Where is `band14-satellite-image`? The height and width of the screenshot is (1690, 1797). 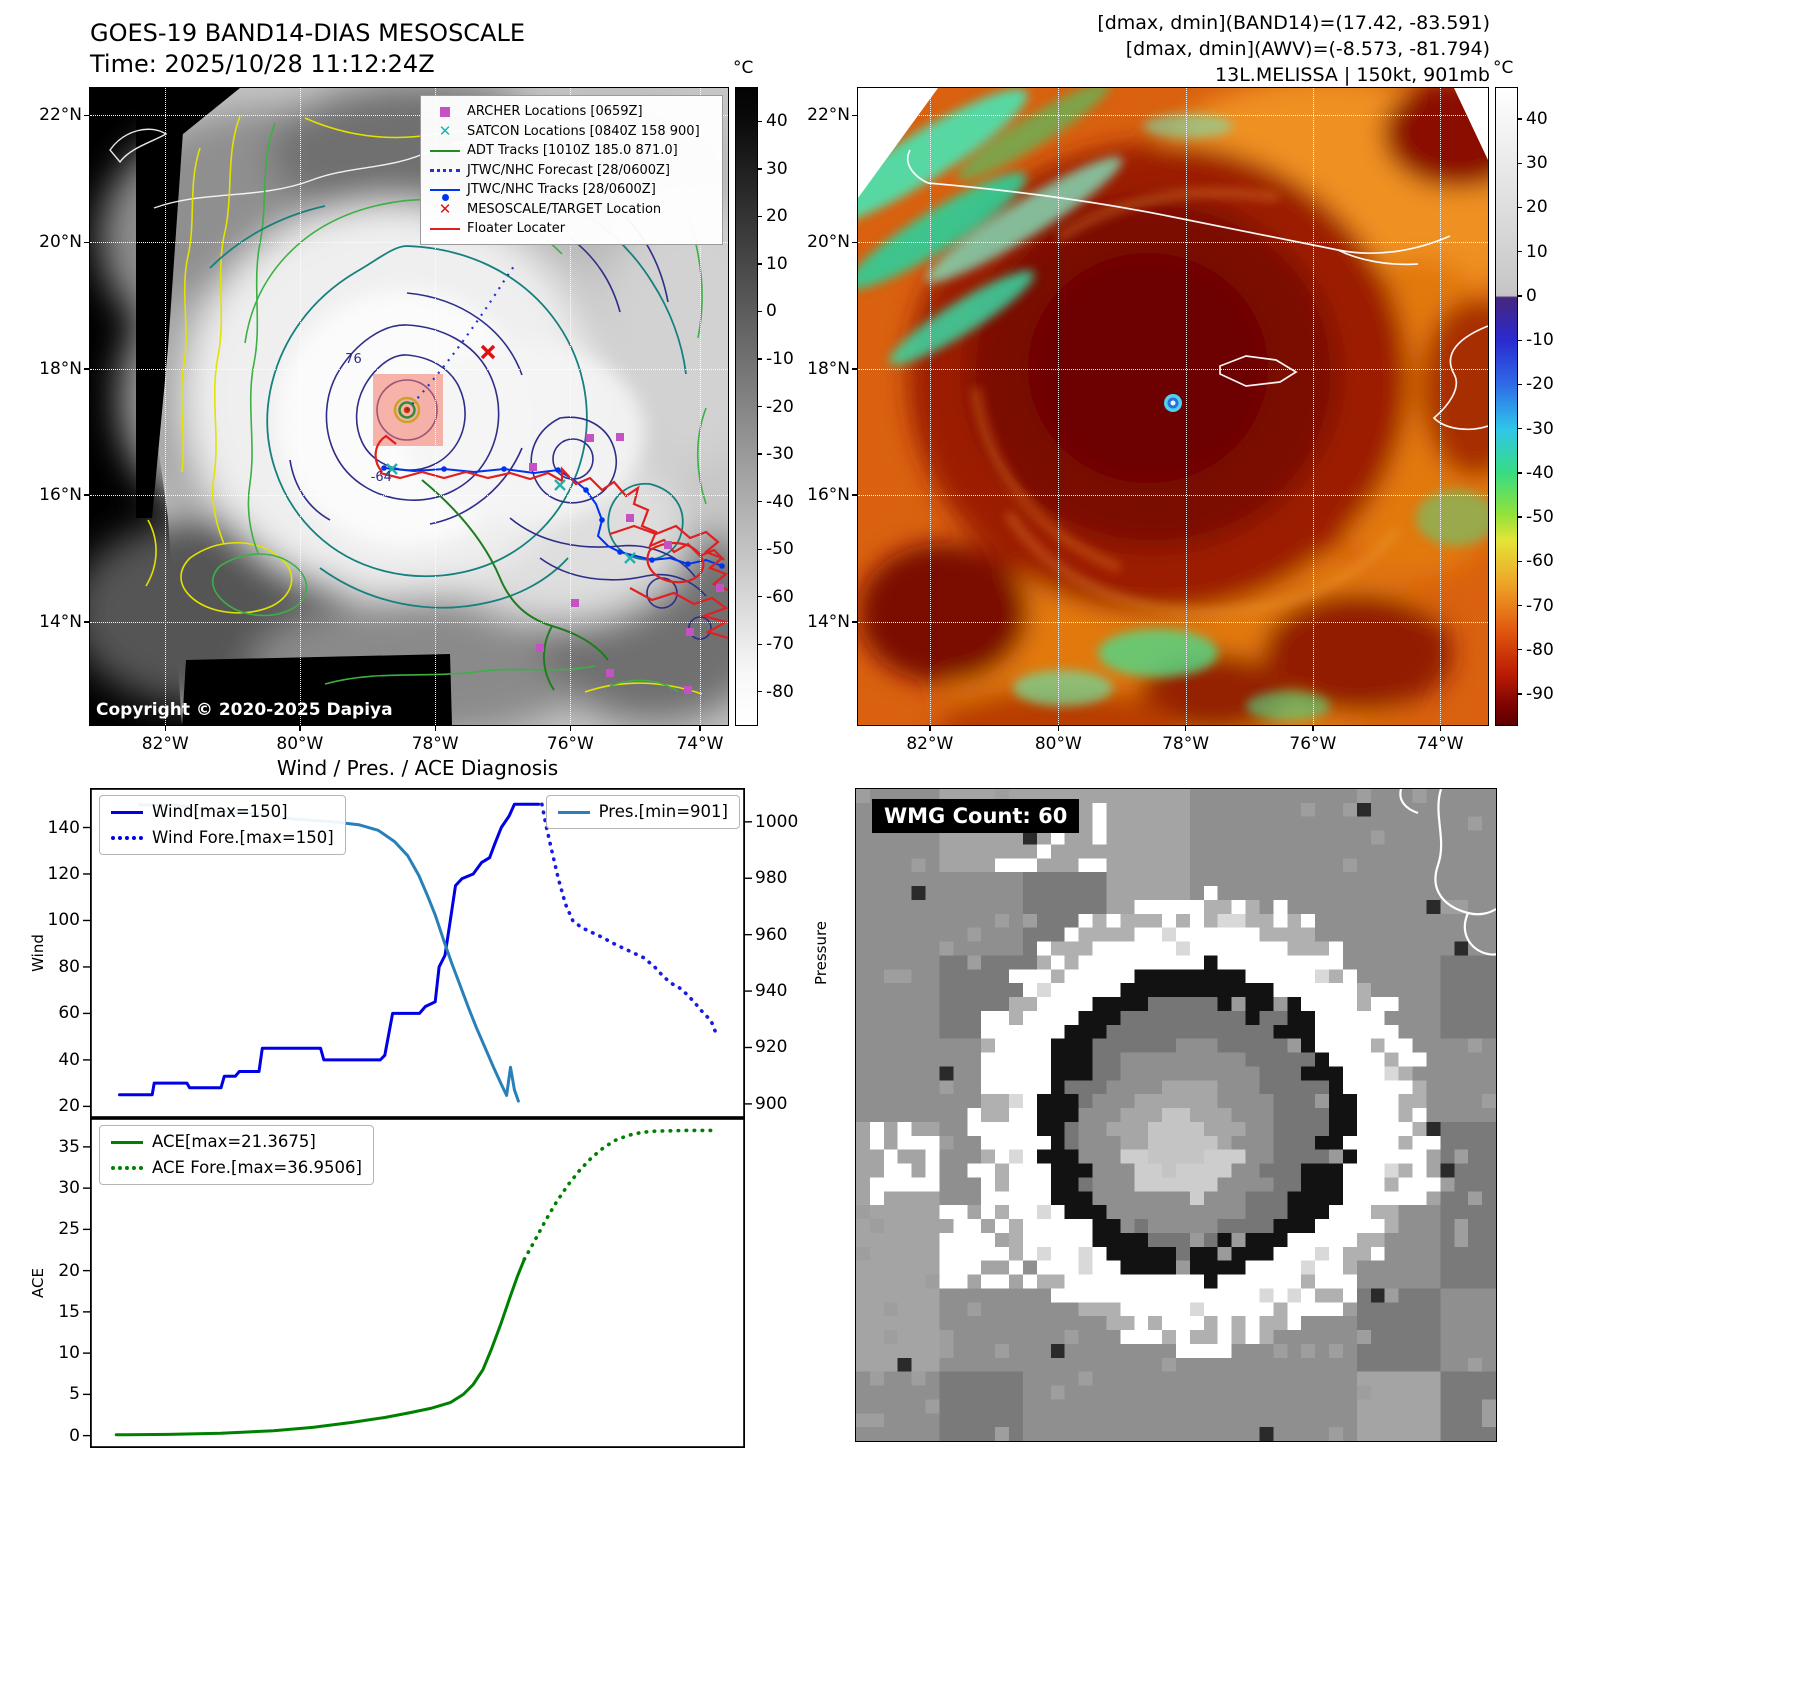 band14-satellite-image is located at coordinates (409, 406).